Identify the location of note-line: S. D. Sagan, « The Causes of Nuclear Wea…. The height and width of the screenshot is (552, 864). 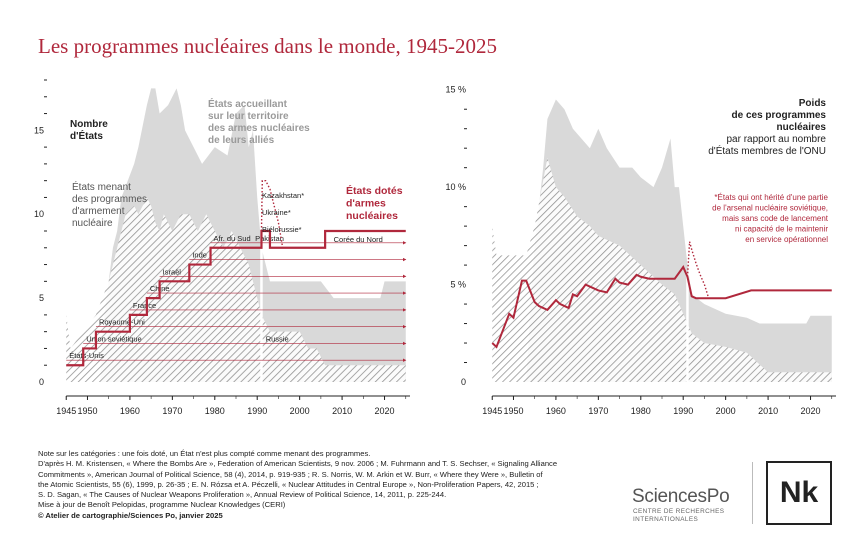
(242, 495).